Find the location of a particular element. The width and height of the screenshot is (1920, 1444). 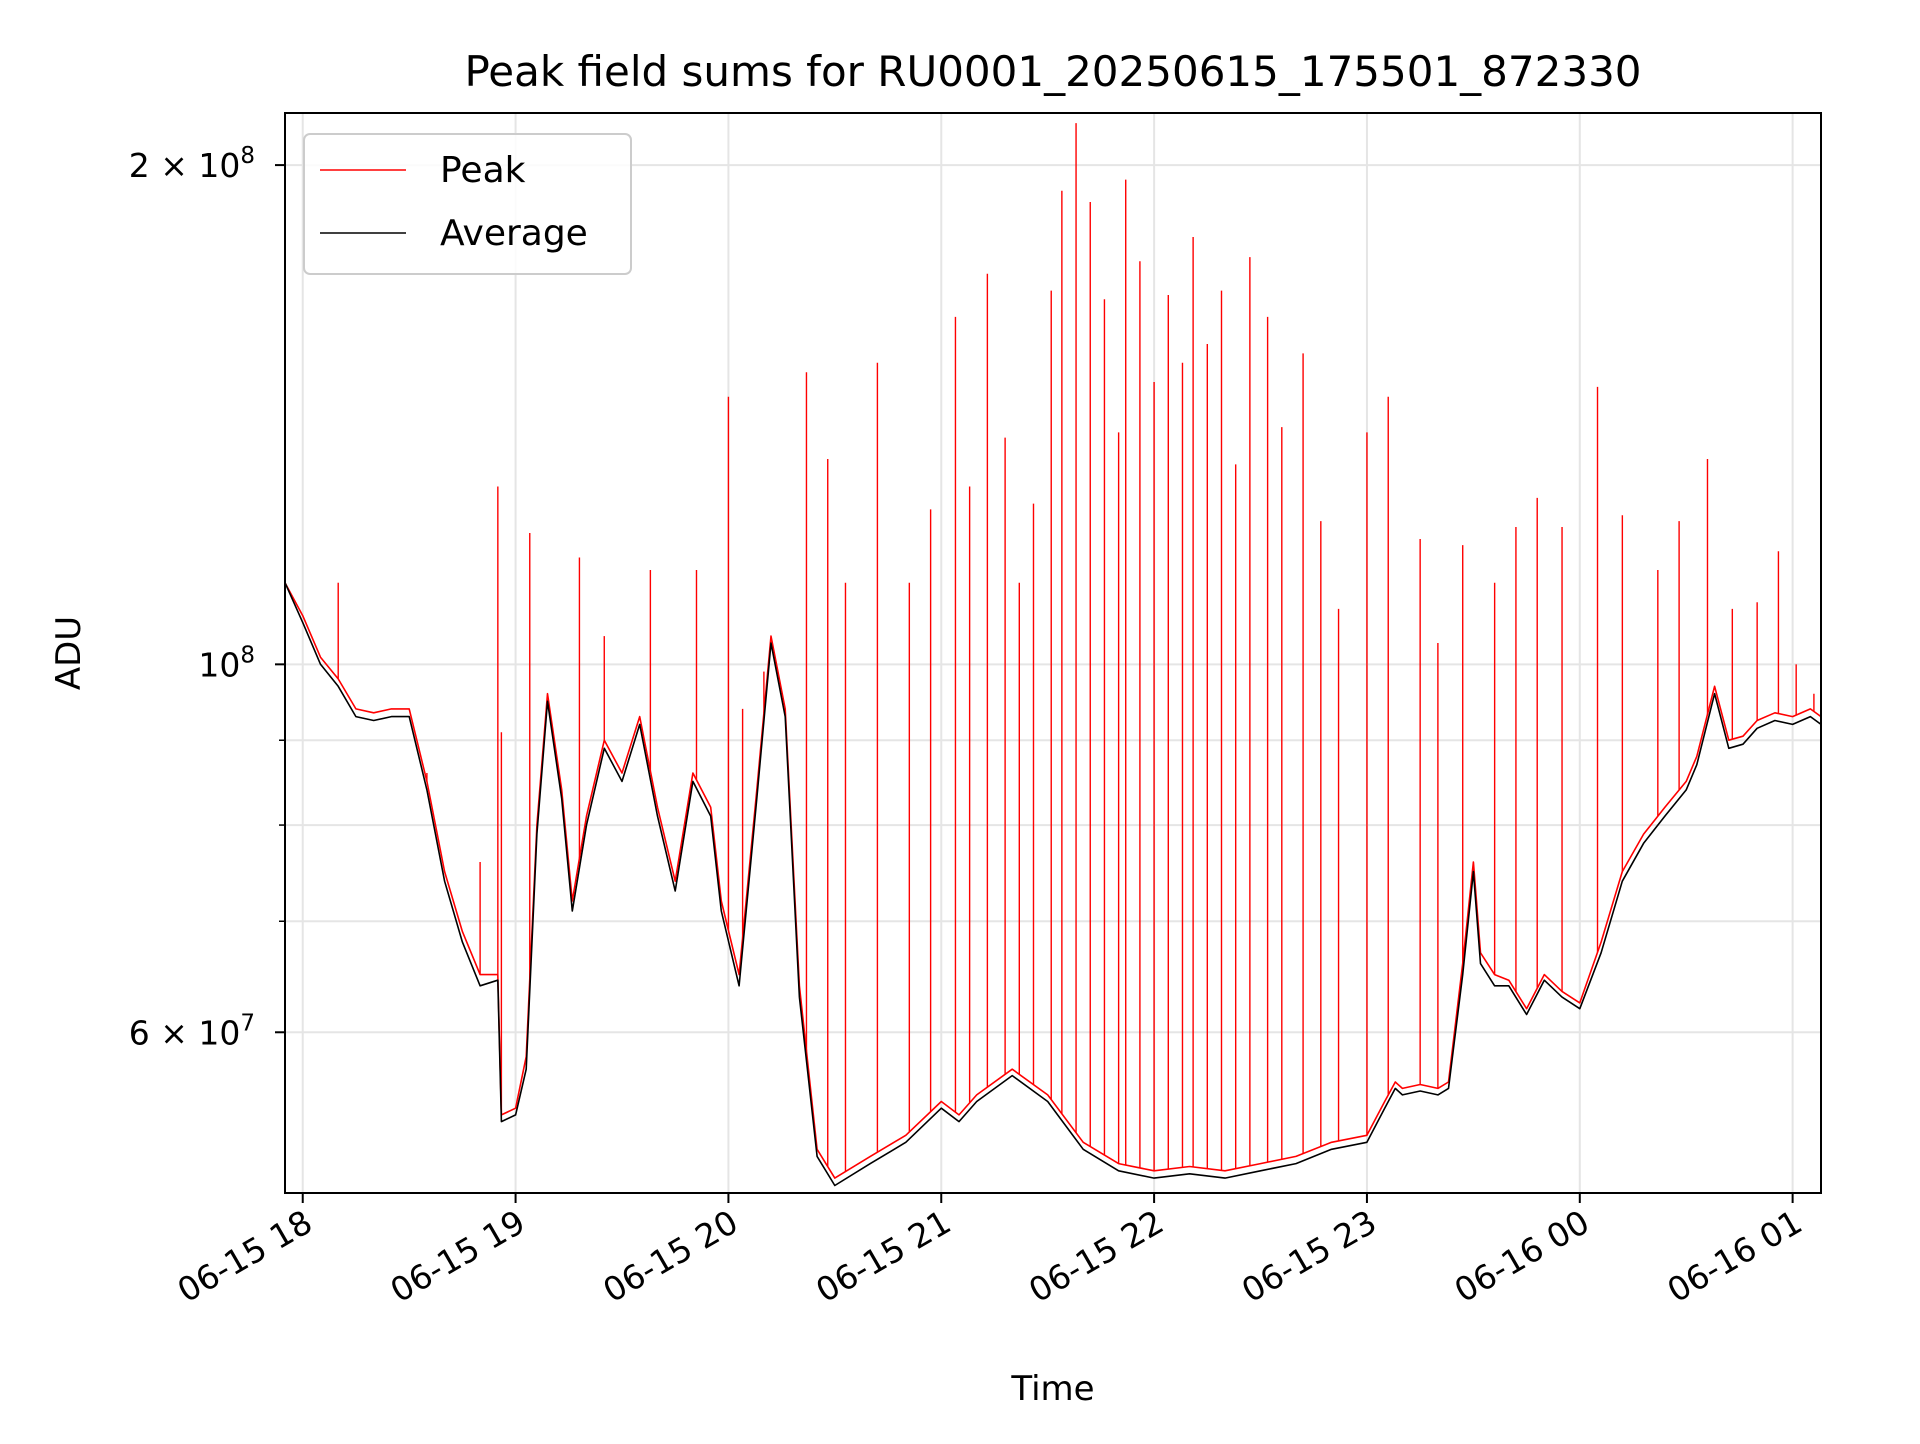

x-tick-label: 06-16 01 is located at coordinates (1735, 1256).